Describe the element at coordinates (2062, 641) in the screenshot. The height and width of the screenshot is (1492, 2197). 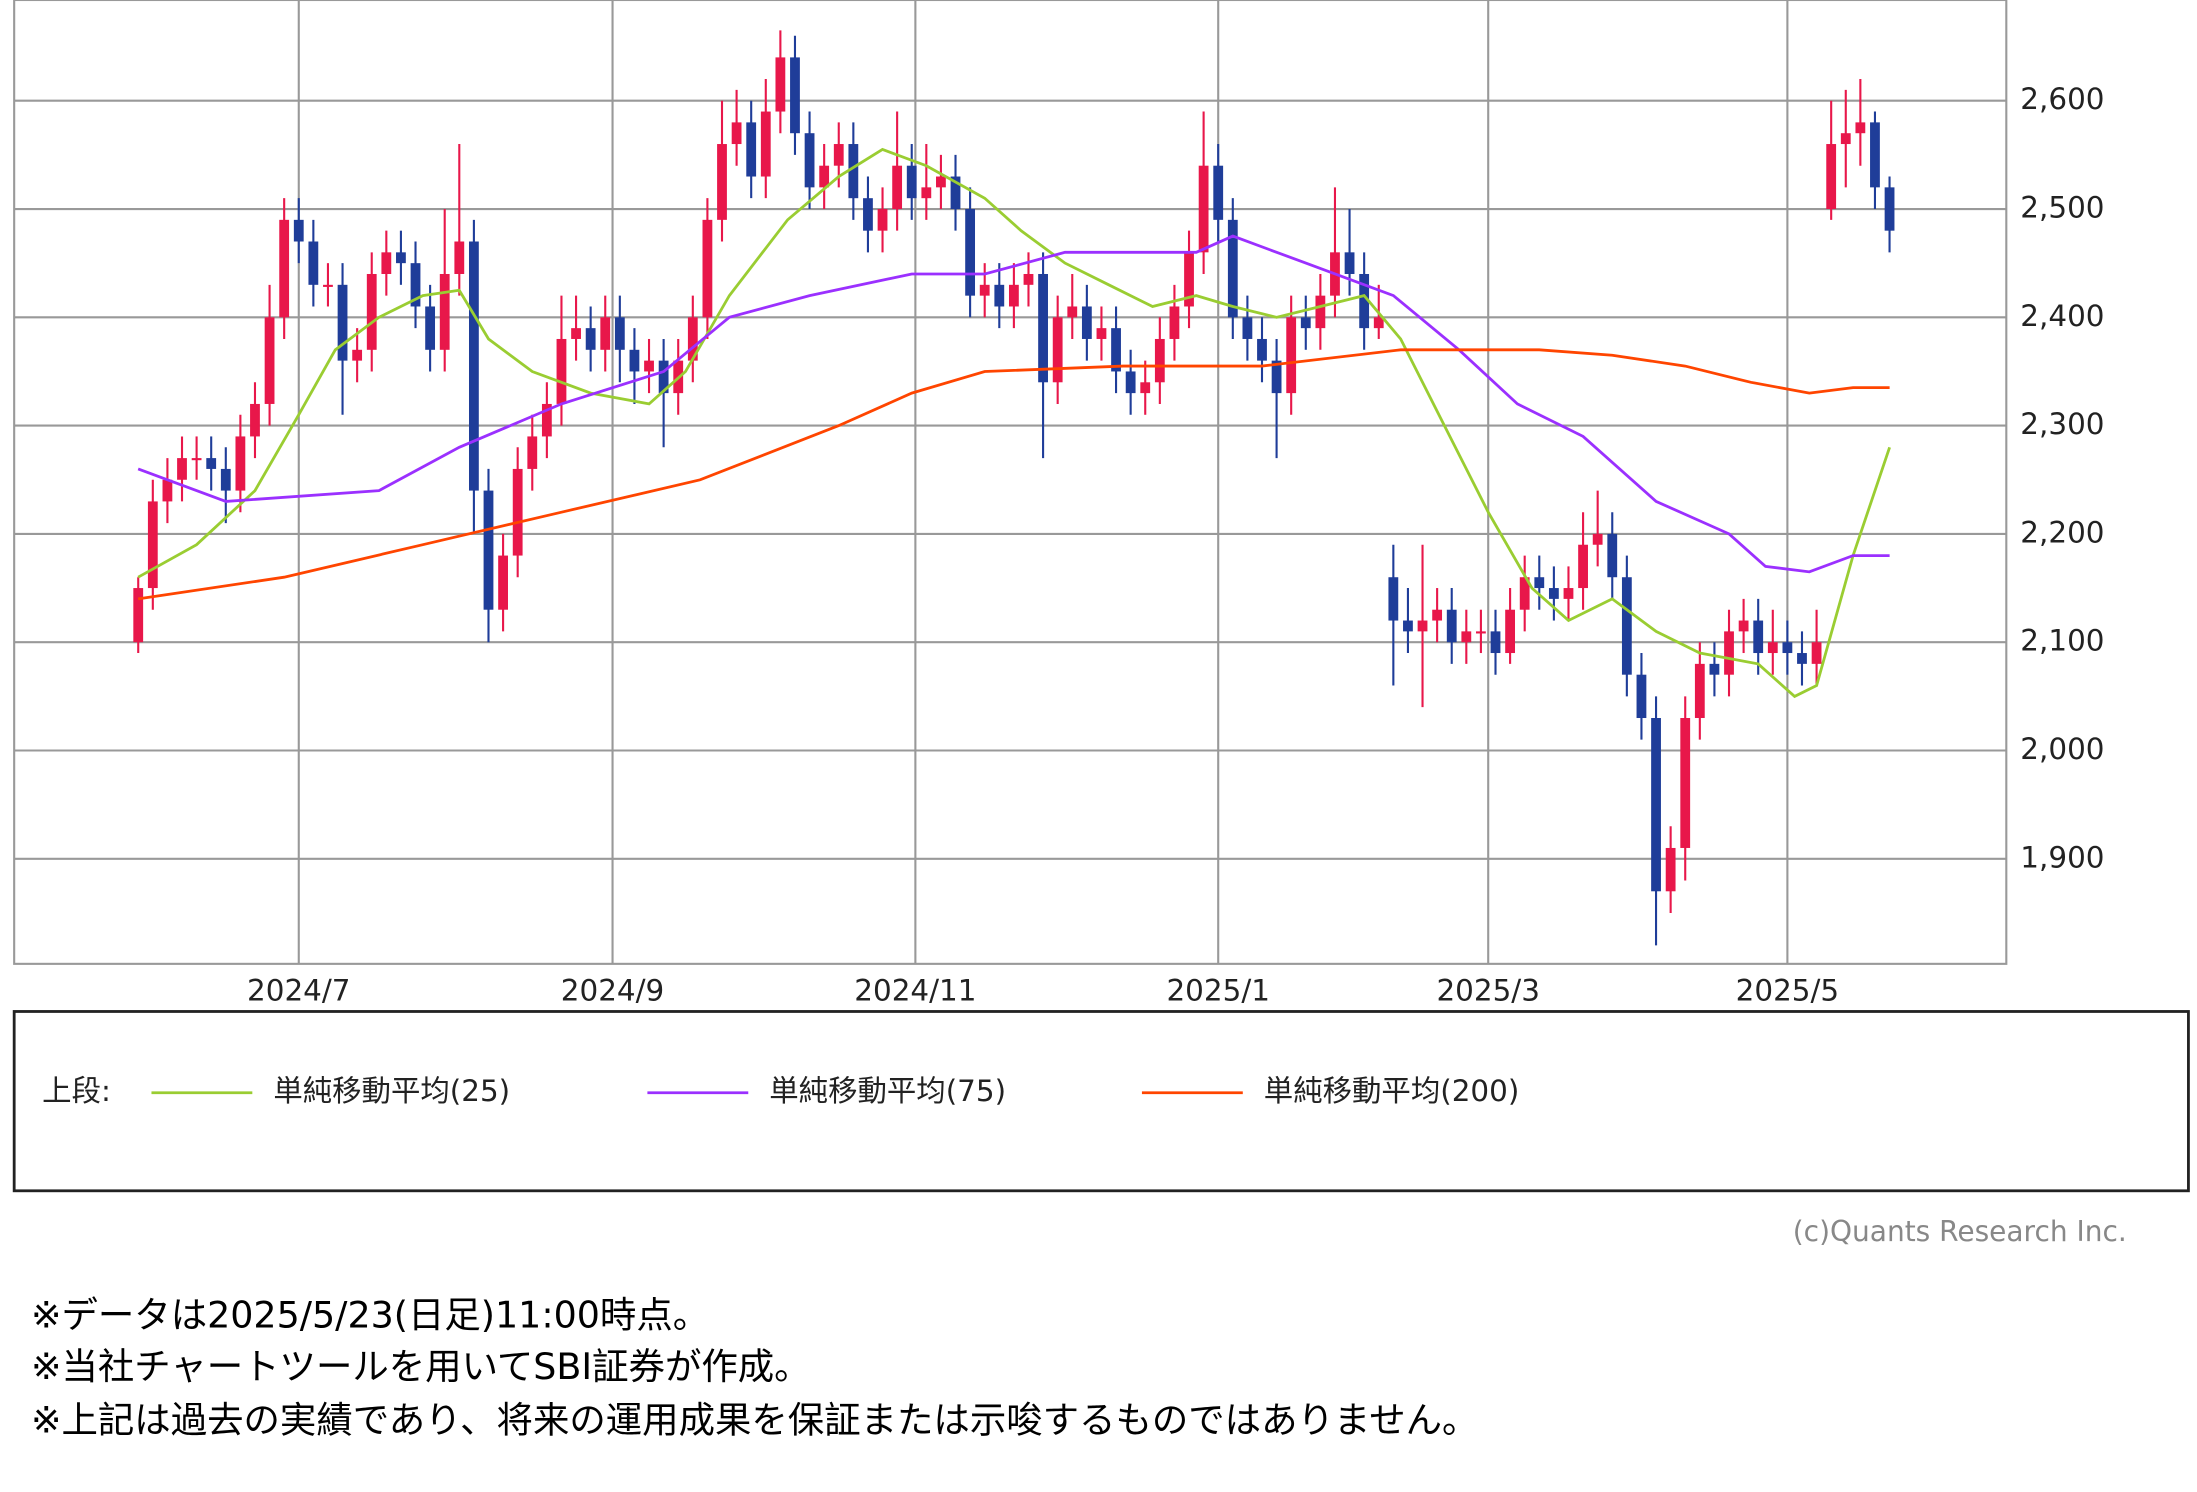
I see `y-tick-label: 2,100` at that location.